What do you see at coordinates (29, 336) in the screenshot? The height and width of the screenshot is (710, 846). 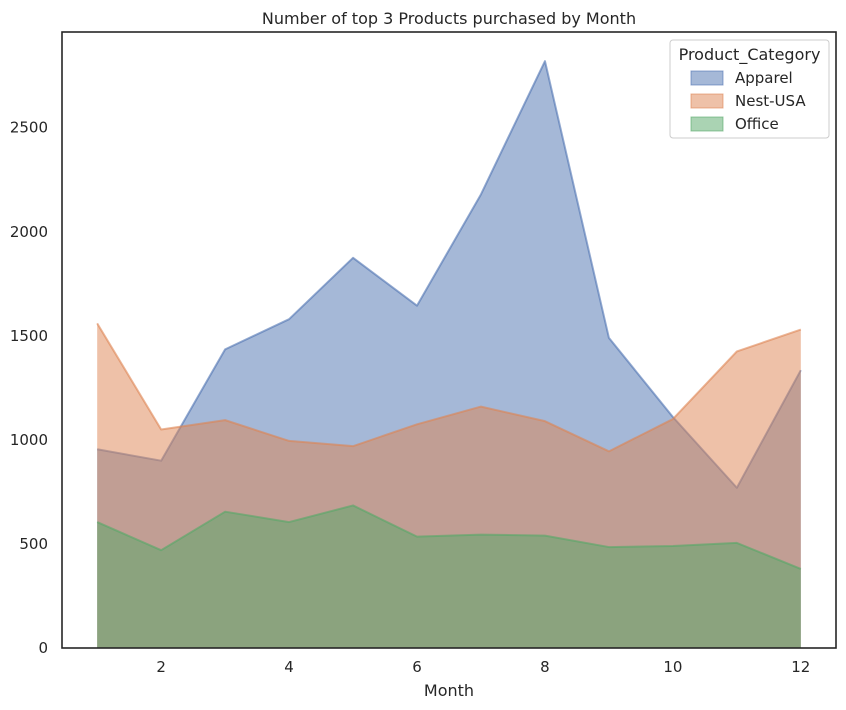 I see `y-tick-label: 1500` at bounding box center [29, 336].